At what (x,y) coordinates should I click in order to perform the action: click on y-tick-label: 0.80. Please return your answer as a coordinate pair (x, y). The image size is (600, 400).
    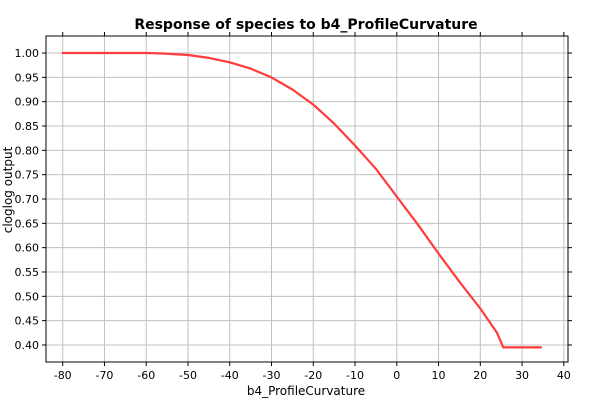
    Looking at the image, I should click on (27, 150).